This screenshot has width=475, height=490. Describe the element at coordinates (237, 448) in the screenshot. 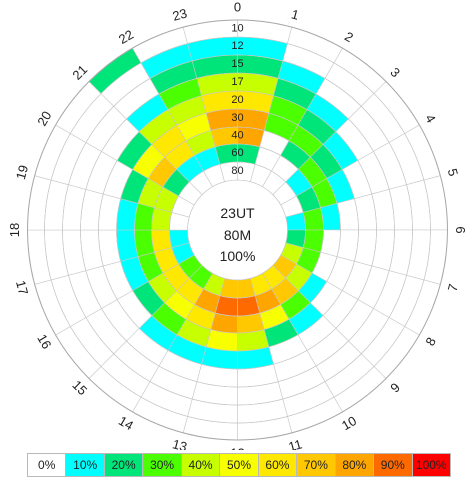

I see `hour-label: 12` at that location.